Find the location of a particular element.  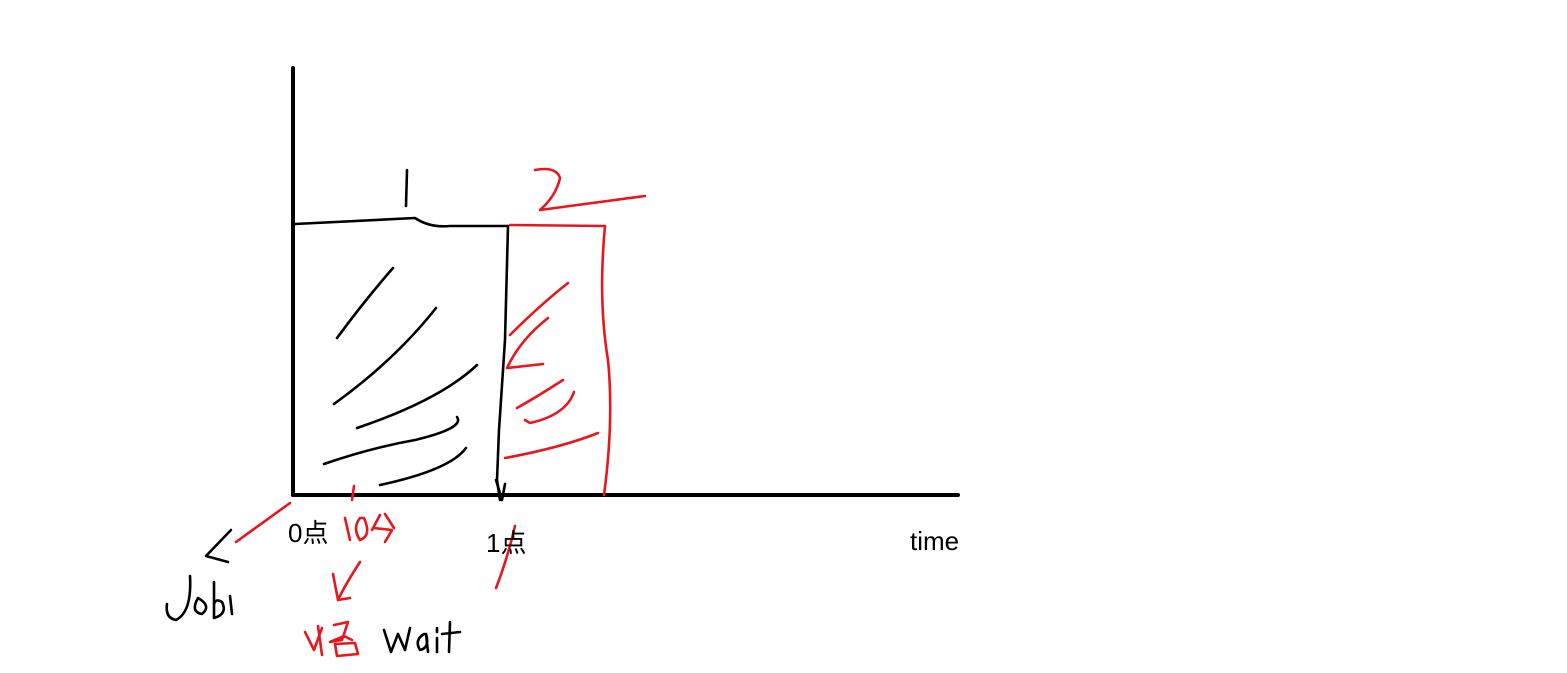

origin-marker is located at coordinates (263, 522).